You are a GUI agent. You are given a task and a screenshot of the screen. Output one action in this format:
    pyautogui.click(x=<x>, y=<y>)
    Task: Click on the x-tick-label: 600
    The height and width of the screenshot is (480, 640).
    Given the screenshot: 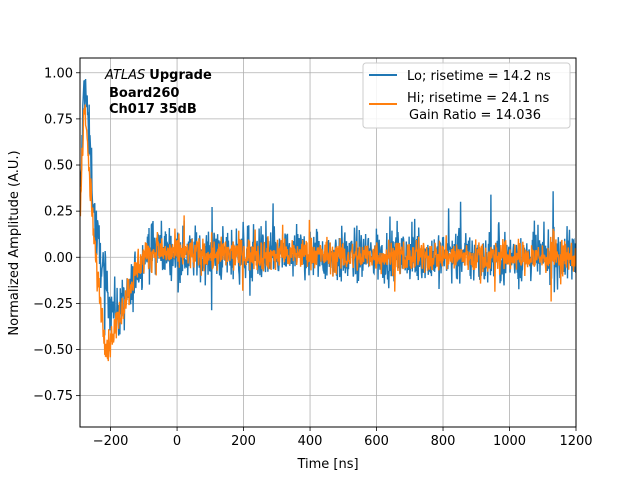 What is the action you would take?
    pyautogui.click(x=376, y=441)
    